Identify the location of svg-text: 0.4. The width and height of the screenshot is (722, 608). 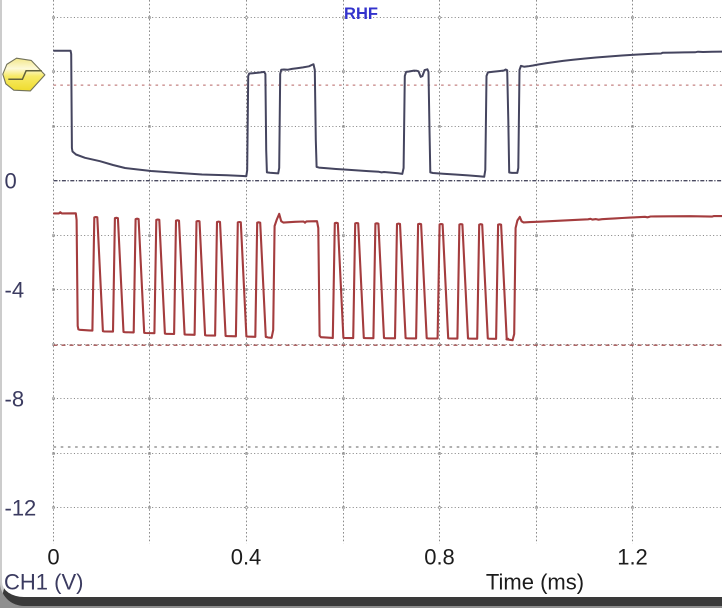
(246, 557).